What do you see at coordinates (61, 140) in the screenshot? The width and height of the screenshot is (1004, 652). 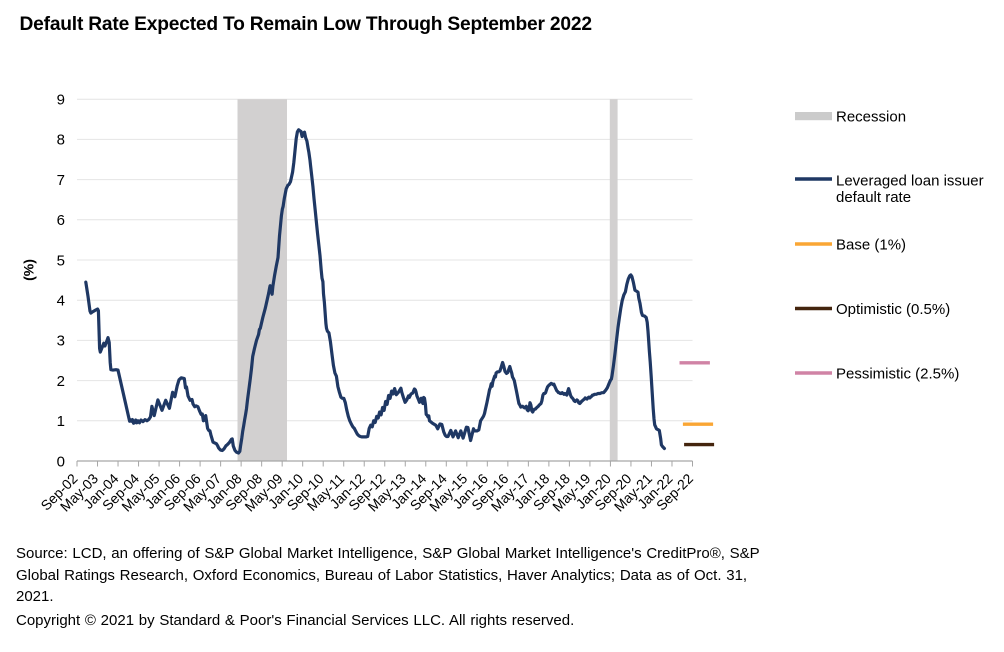 I see `svg-text: 8` at bounding box center [61, 140].